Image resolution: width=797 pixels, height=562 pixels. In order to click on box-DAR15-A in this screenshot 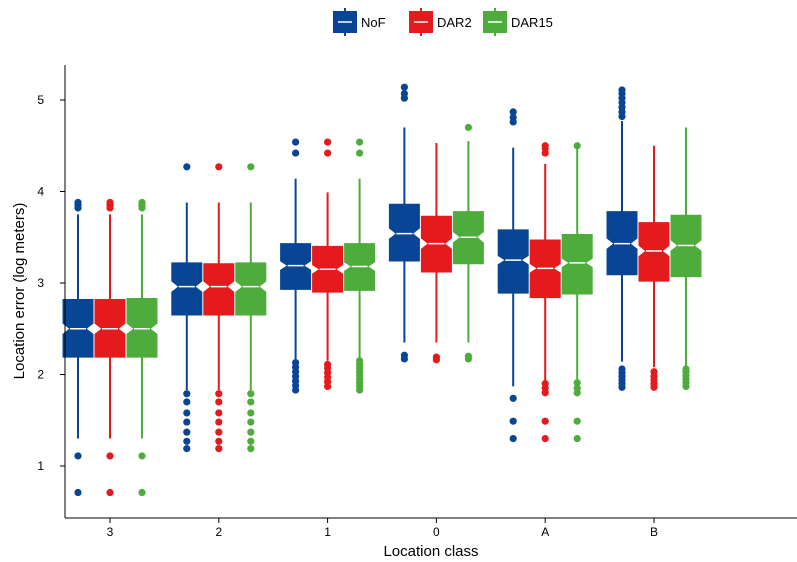, I will do `click(577, 292)`.